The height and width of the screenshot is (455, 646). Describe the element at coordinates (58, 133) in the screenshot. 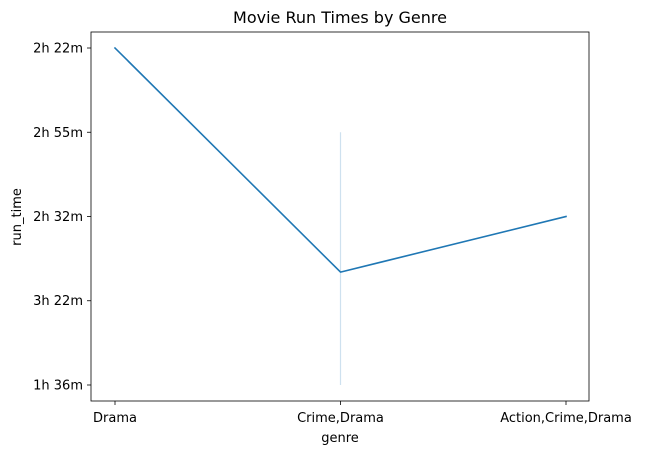

I see `y-tick-label: 2h 55m` at that location.